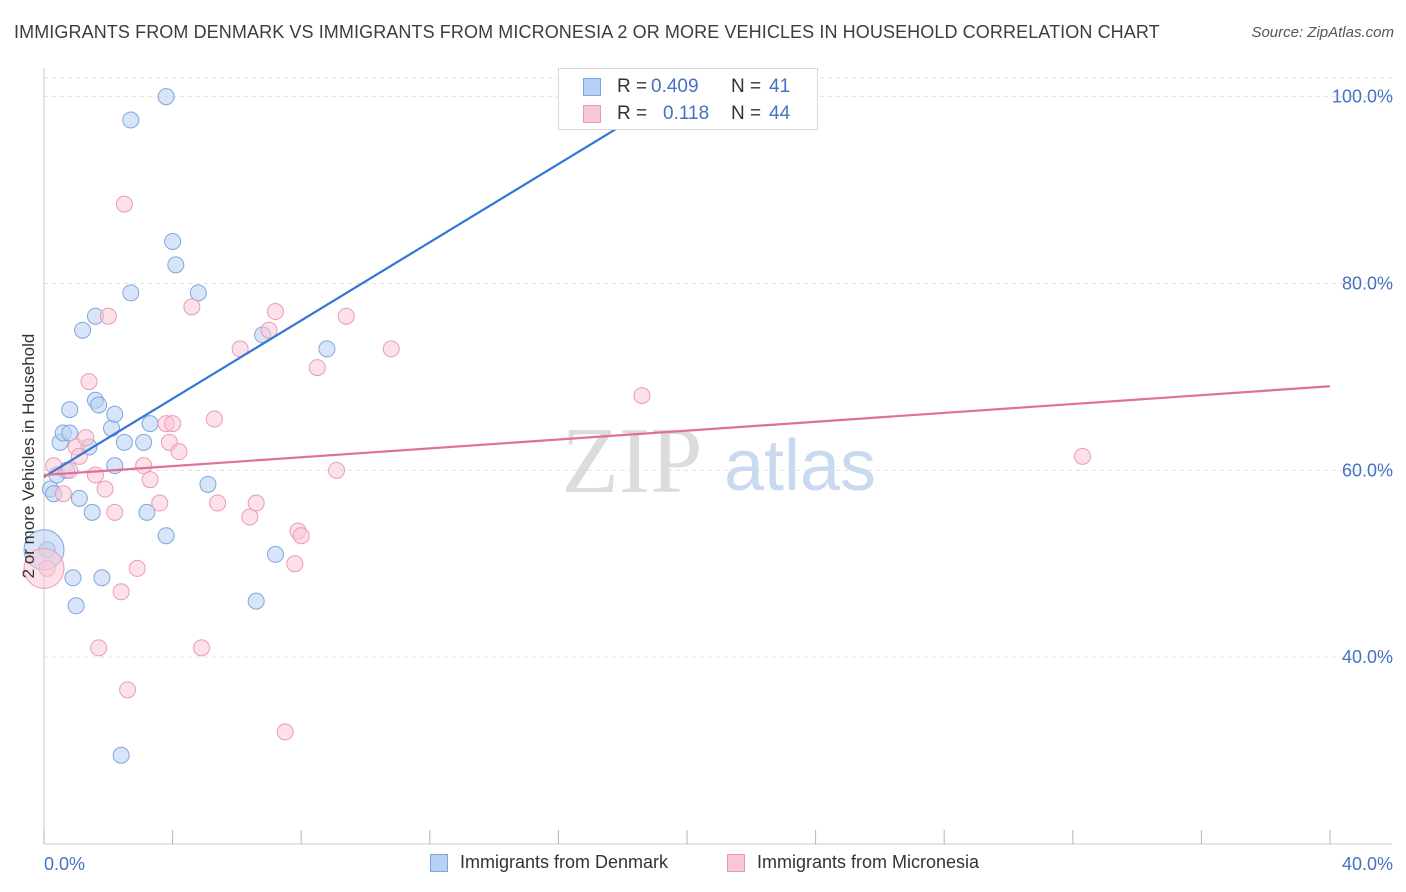 This screenshot has height=892, width=1406. What do you see at coordinates (1367, 470) in the screenshot?
I see `y-tick-label: 60.0%` at bounding box center [1367, 470].